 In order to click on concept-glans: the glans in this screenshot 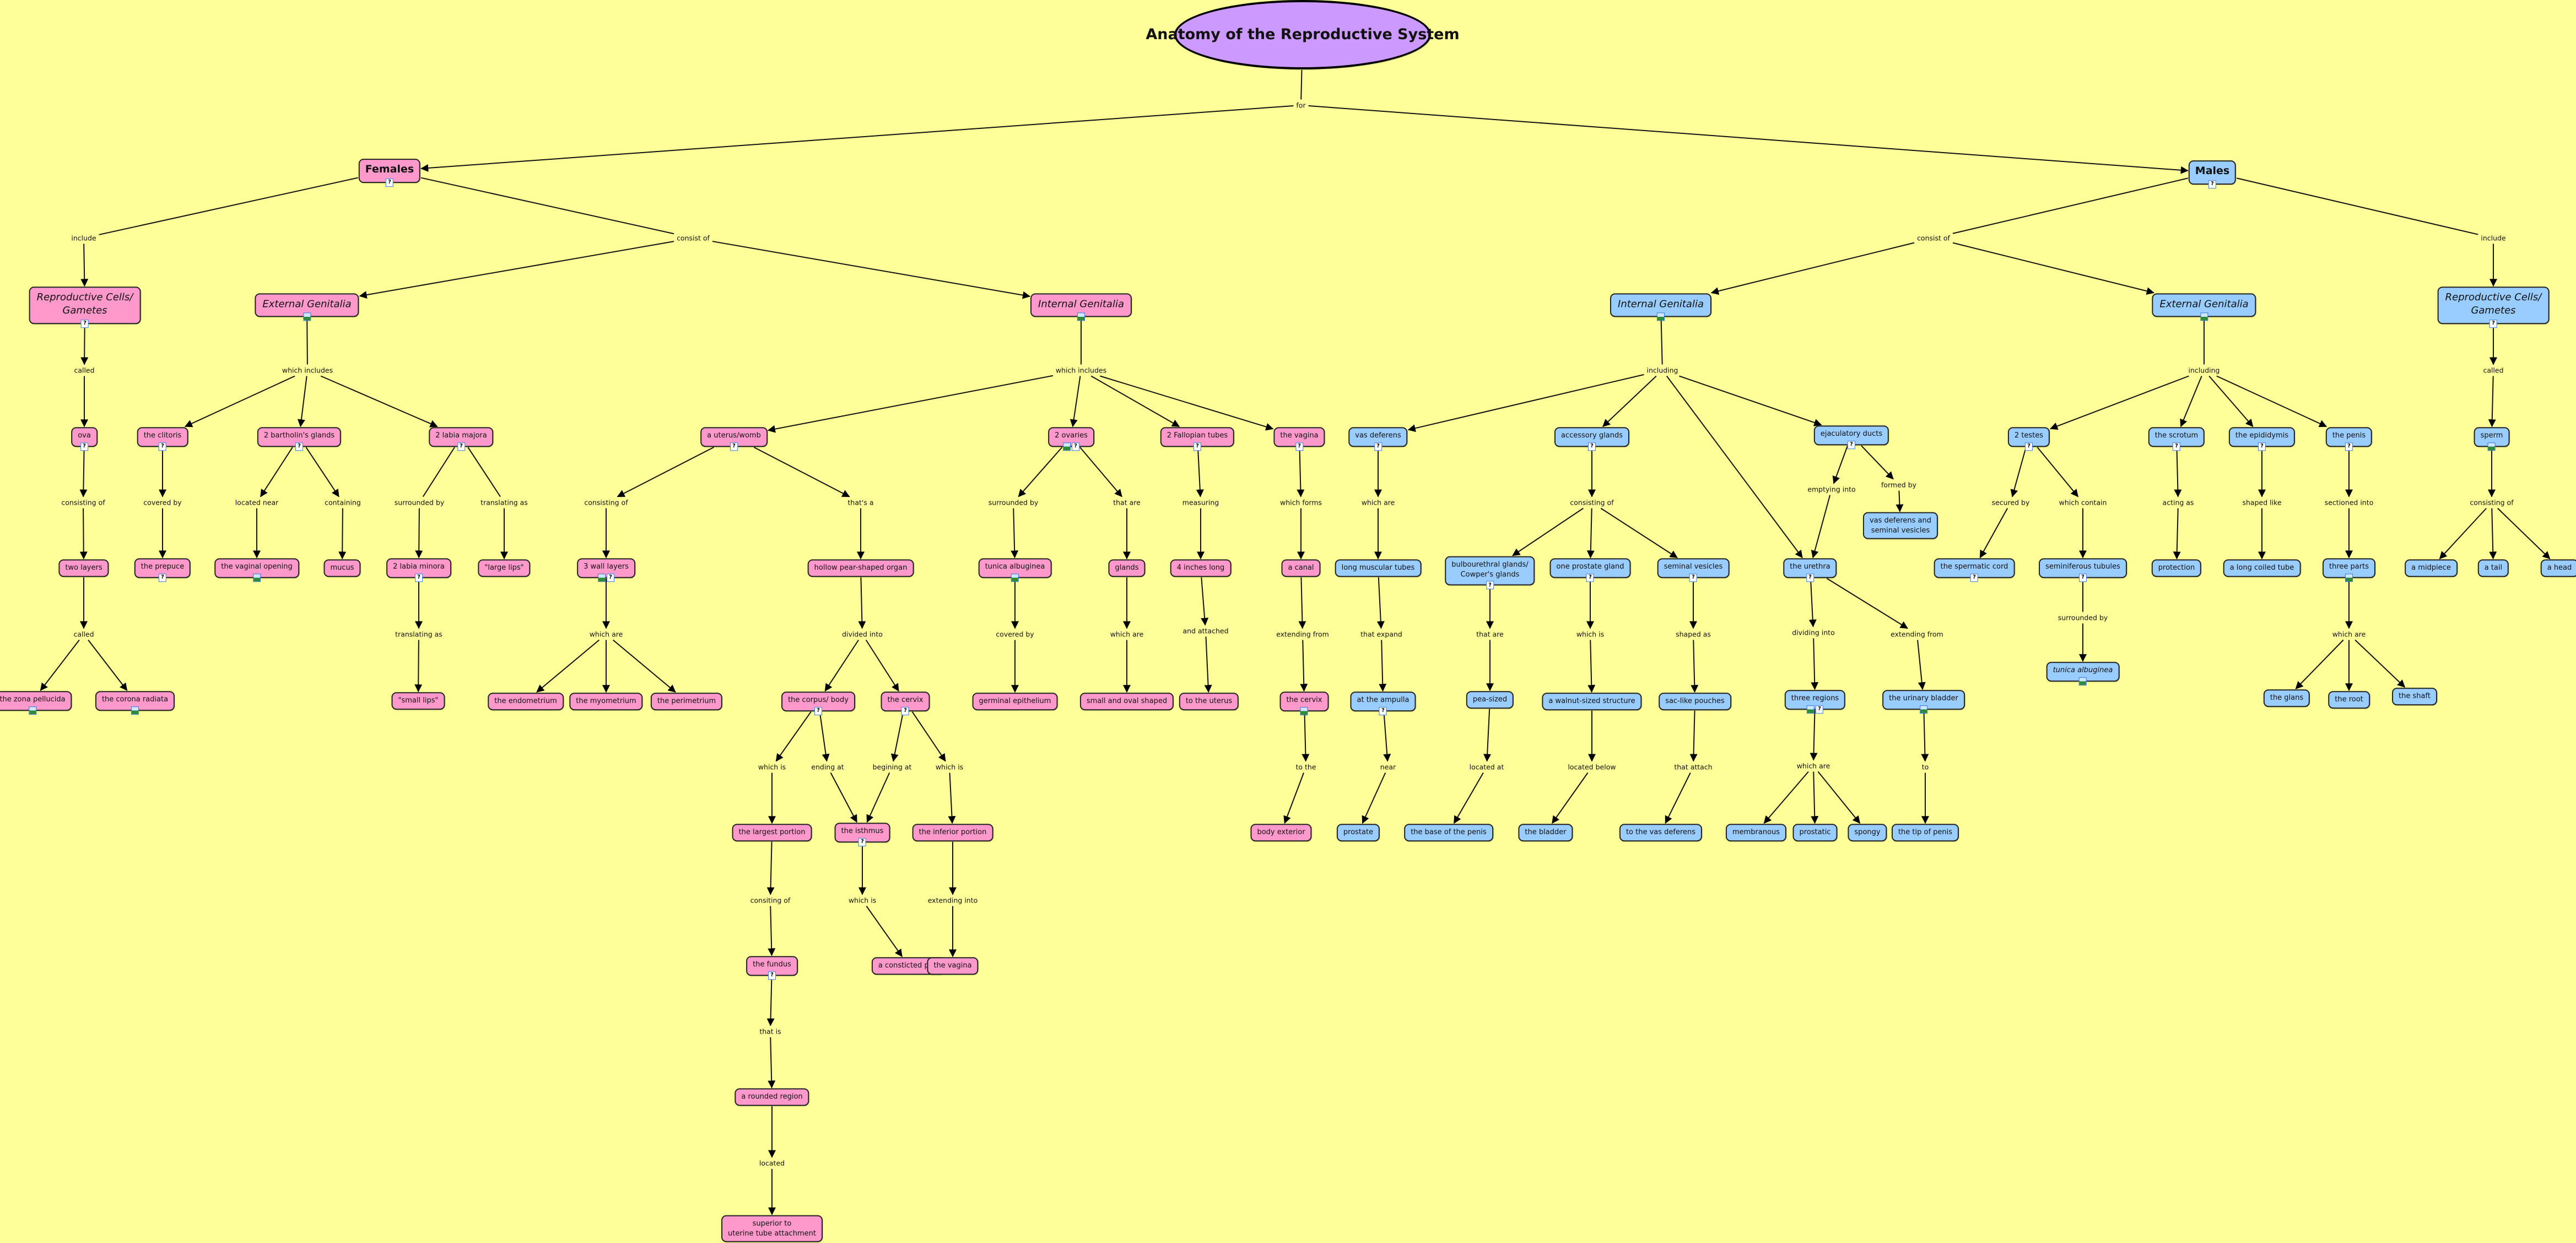, I will do `click(2286, 698)`.